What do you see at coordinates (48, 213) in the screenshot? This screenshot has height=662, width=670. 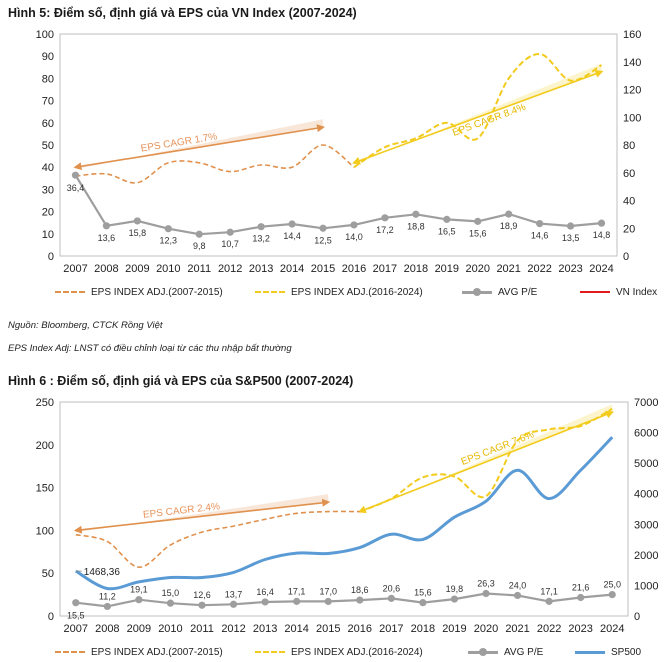 I see `y-left-tick-label: 20` at bounding box center [48, 213].